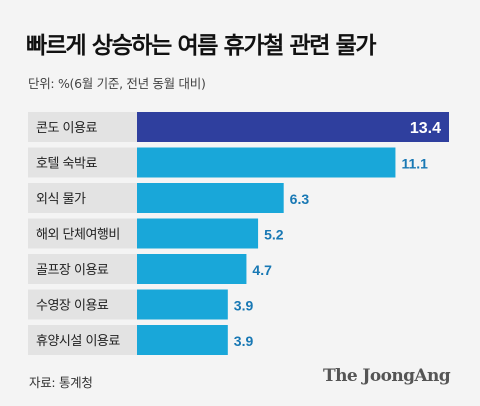 This screenshot has height=406, width=480. What do you see at coordinates (72, 306) in the screenshot?
I see `category-label: 수영장 이용료` at bounding box center [72, 306].